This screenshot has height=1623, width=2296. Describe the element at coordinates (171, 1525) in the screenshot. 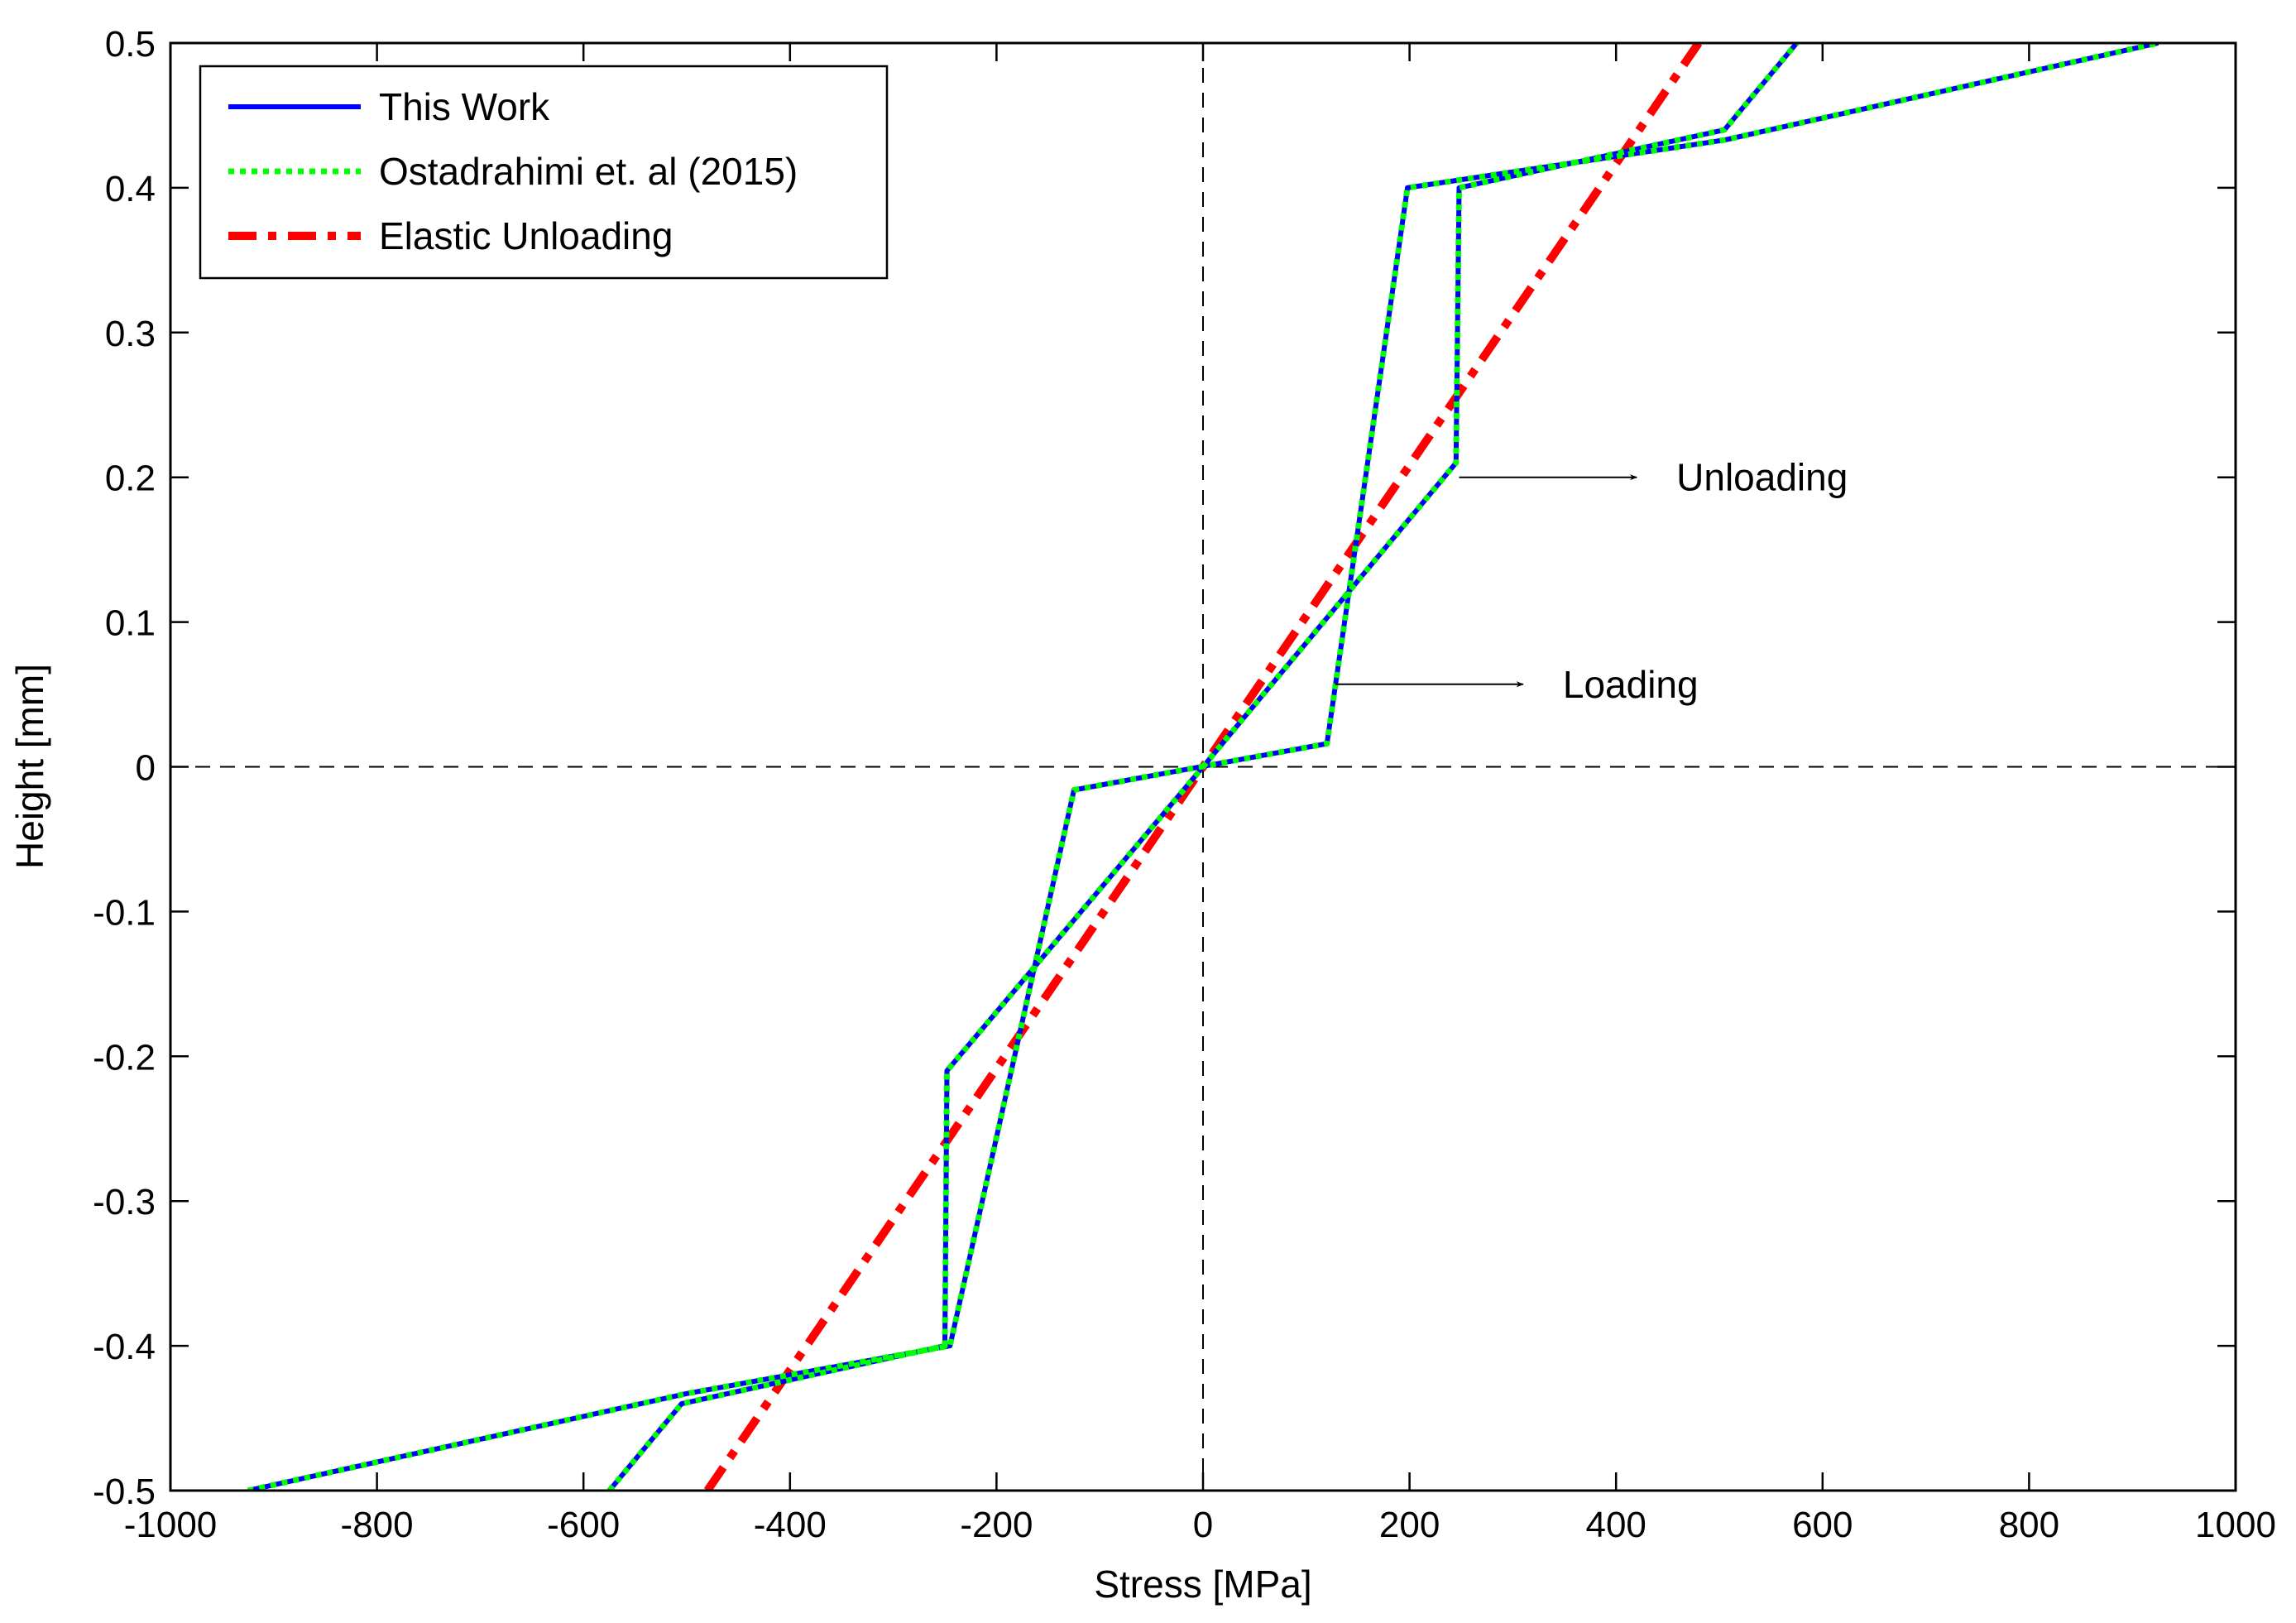

I see `x-tick-label: -1000` at that location.